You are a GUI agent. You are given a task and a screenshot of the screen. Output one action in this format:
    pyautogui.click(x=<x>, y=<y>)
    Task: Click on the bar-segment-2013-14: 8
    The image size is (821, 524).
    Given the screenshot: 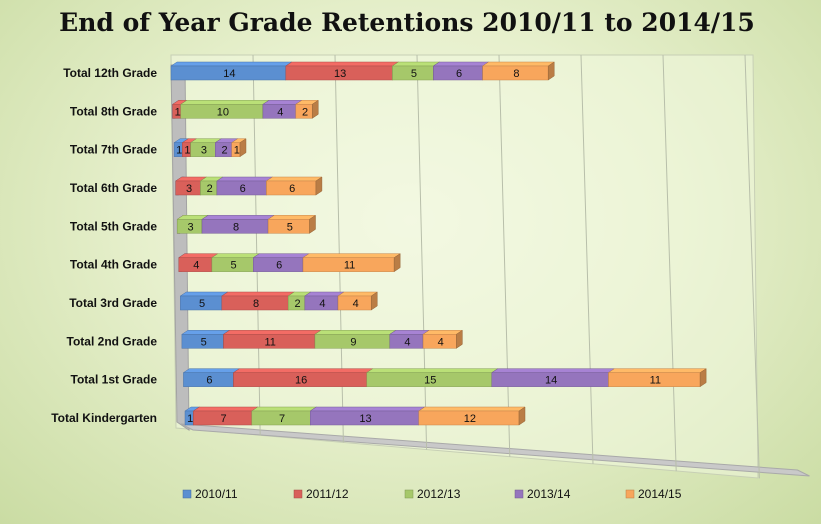 What is the action you would take?
    pyautogui.click(x=238, y=224)
    